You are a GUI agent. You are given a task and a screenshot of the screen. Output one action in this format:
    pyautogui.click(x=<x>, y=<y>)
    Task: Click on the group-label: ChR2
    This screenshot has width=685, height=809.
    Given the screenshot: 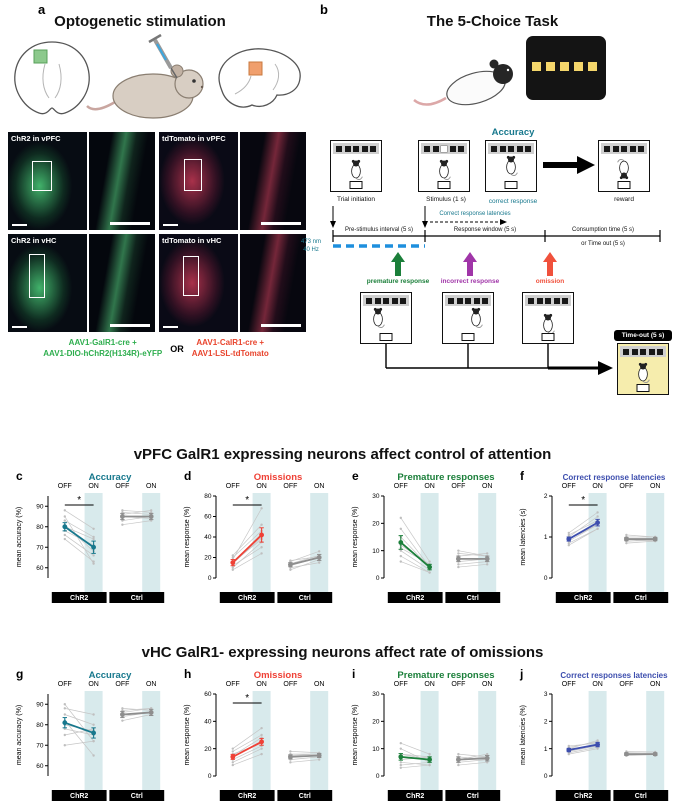 What is the action you would take?
    pyautogui.click(x=415, y=796)
    